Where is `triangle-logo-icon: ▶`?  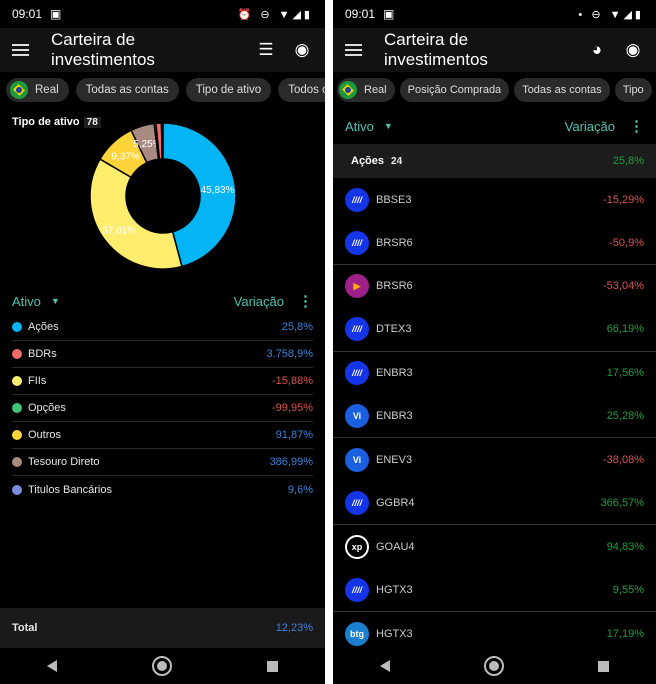
triangle-logo-icon: ▶ is located at coordinates (357, 286).